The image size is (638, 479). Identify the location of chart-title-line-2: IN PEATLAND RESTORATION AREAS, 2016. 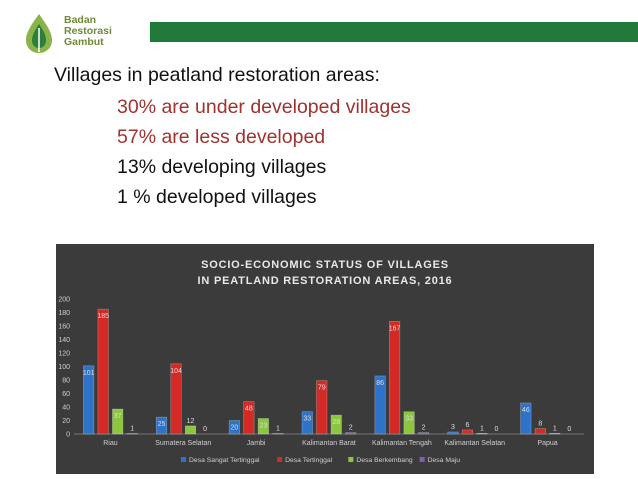
(325, 281).